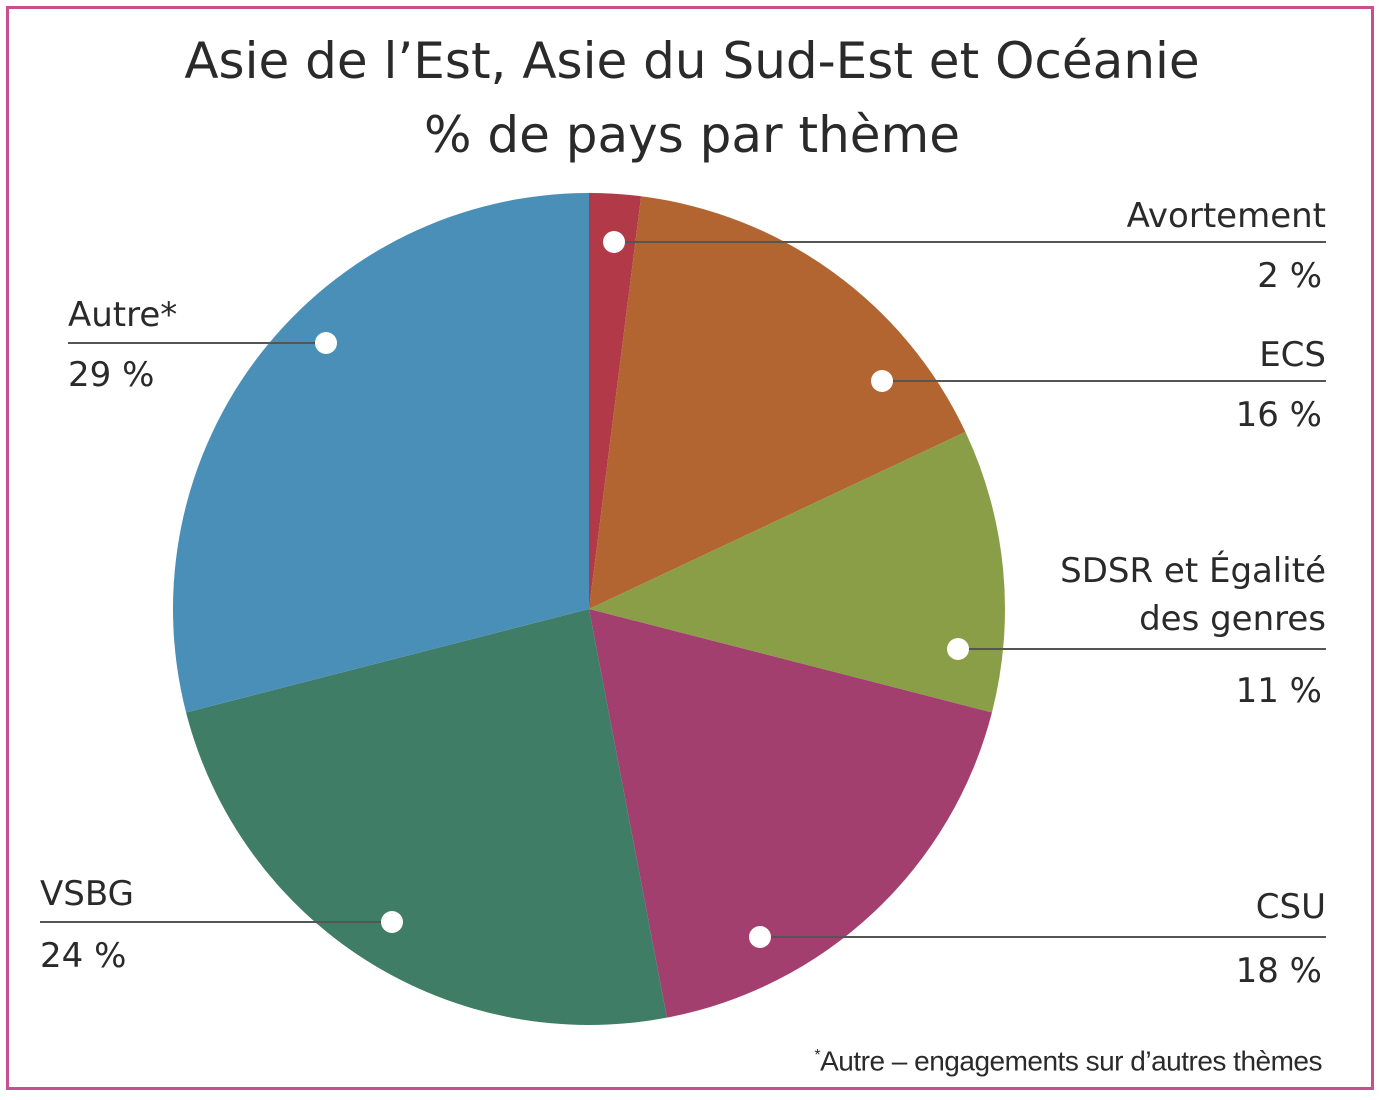 The height and width of the screenshot is (1100, 1384). What do you see at coordinates (1292, 355) in the screenshot?
I see `label-ecs: ECS` at bounding box center [1292, 355].